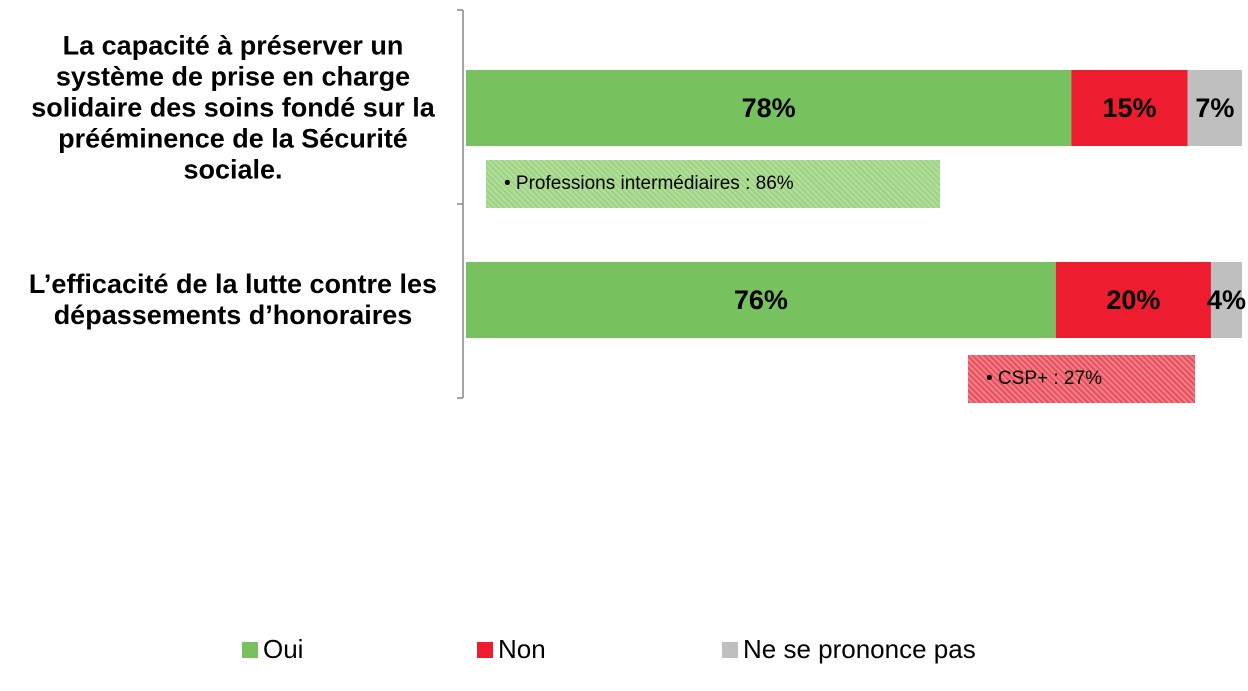  Describe the element at coordinates (283, 649) in the screenshot. I see `legend-label: Oui` at that location.